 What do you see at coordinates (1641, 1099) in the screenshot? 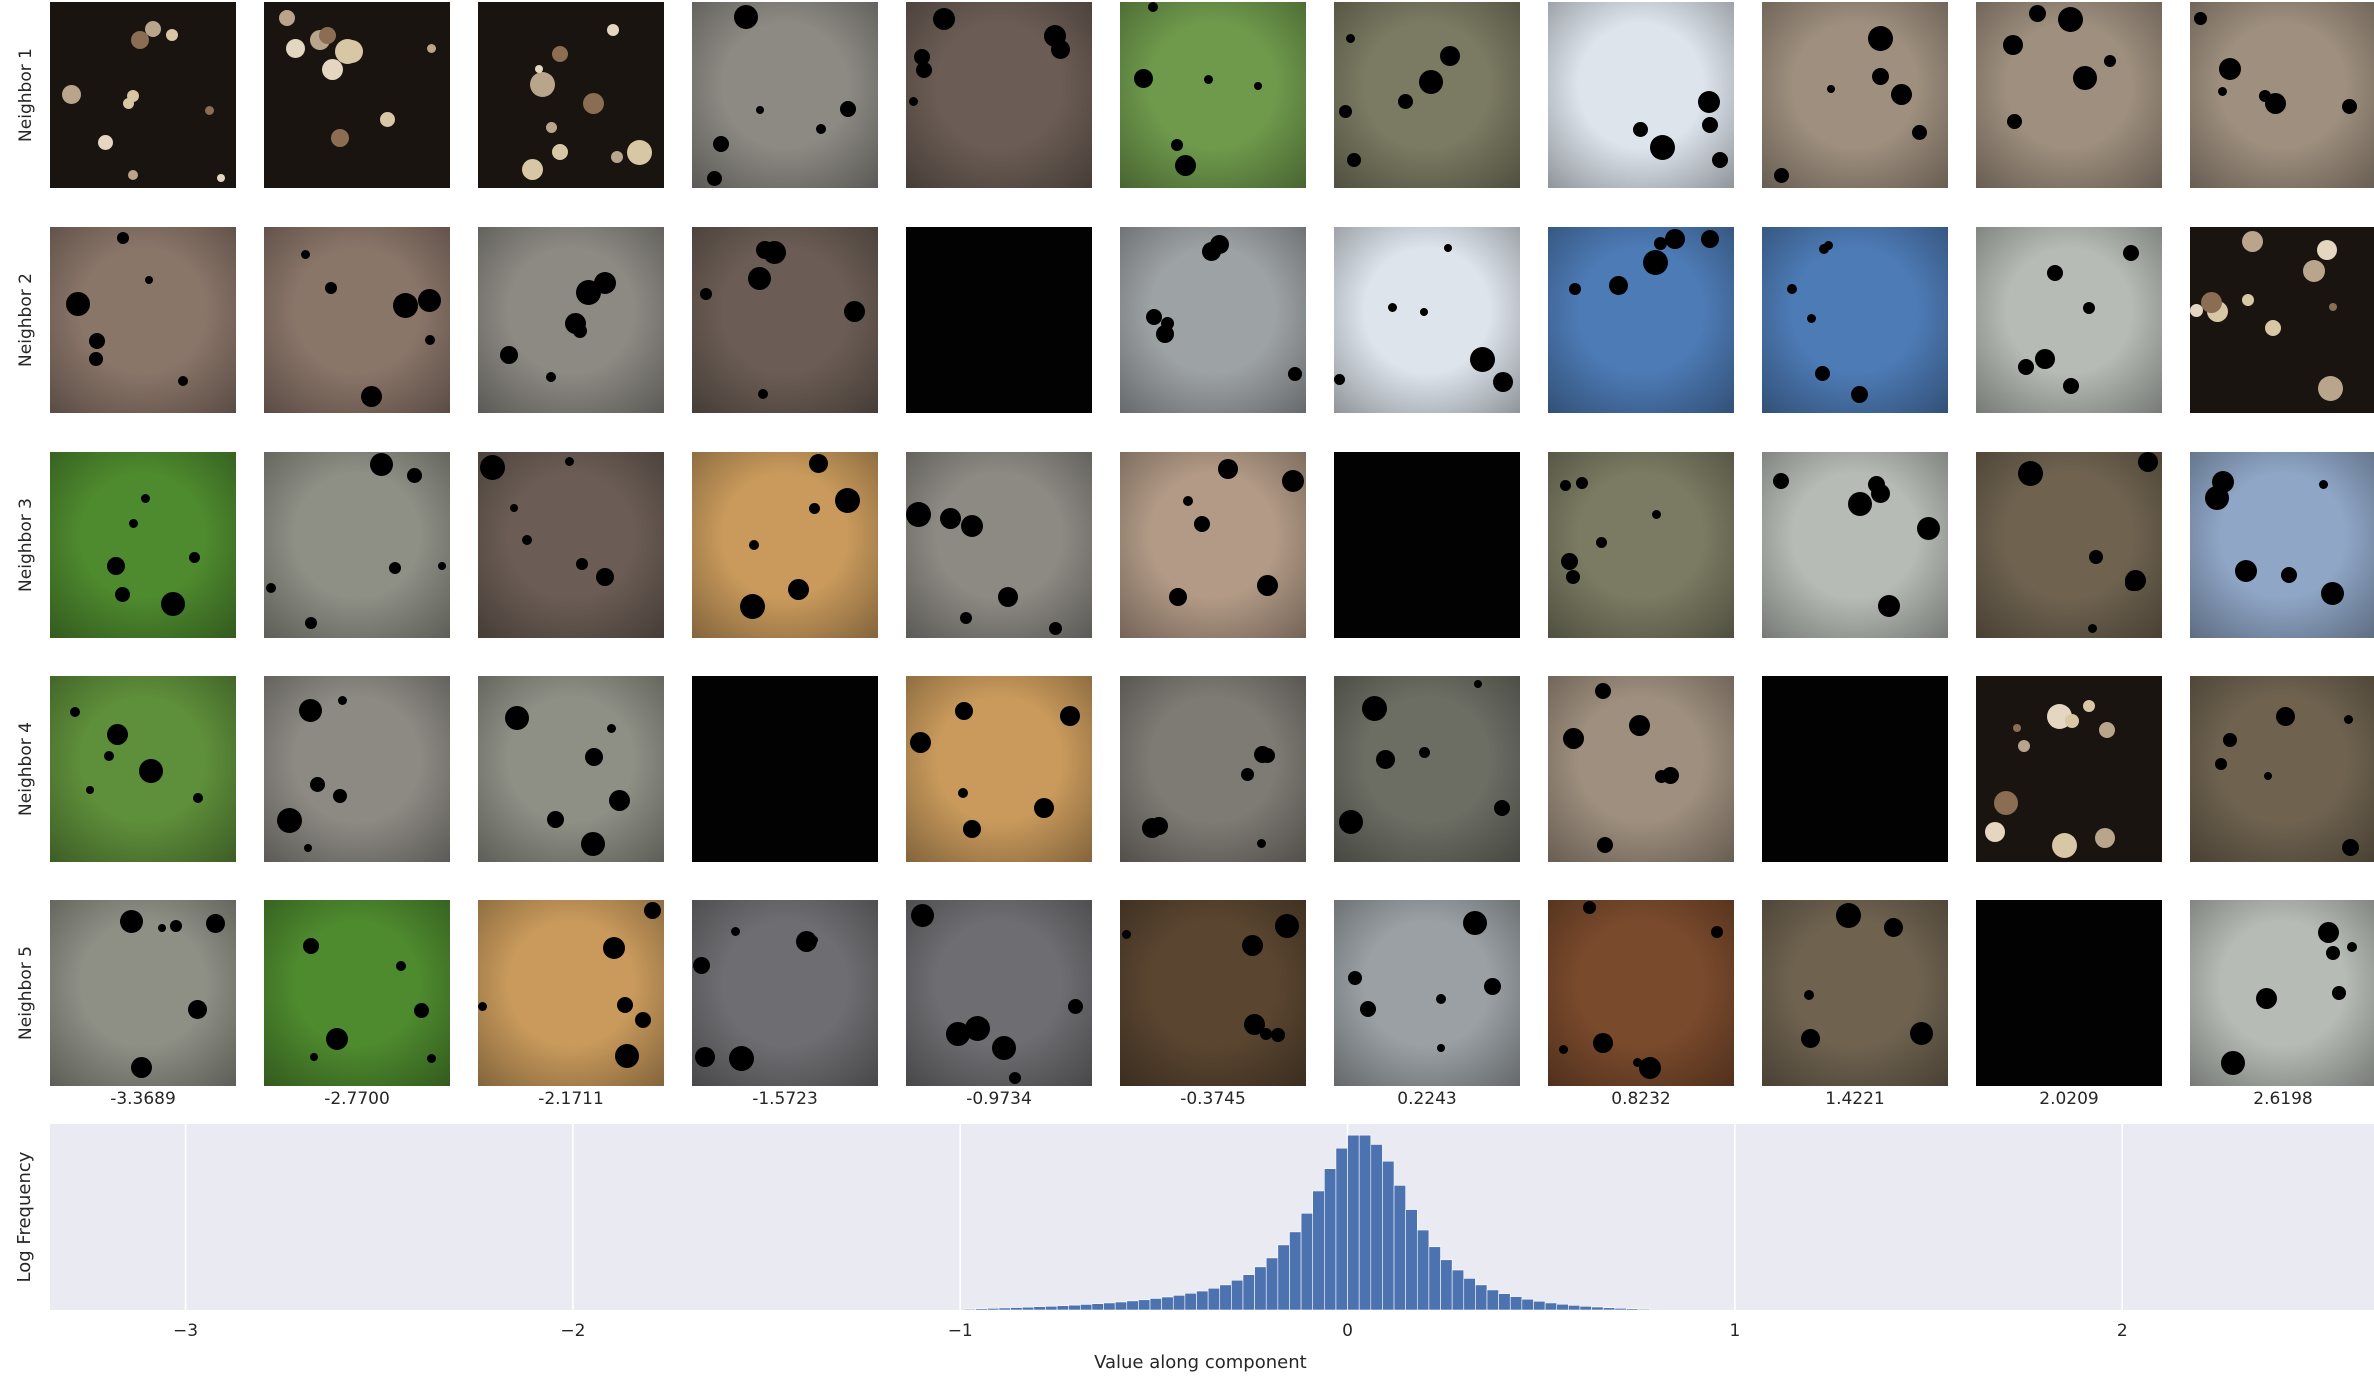
I see `column-value-label: 0.8232` at bounding box center [1641, 1099].